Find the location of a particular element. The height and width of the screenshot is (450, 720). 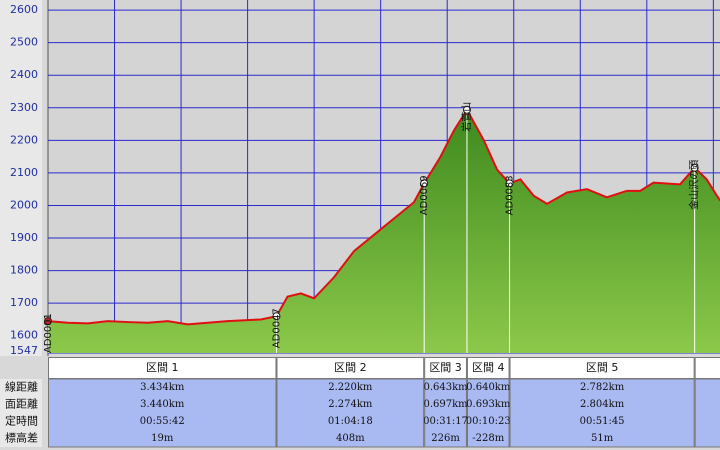

cell-texts: 区間 3 0.643km 0.697km 00:31:17 226m is located at coordinates (445, 402).